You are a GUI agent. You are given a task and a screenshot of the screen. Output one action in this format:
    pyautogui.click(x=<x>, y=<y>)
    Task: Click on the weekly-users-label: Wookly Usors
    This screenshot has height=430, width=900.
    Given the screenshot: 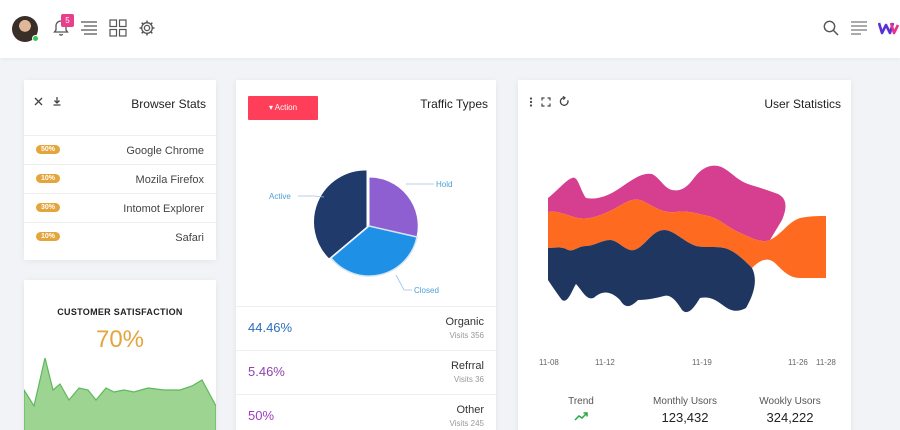 What is the action you would take?
    pyautogui.click(x=790, y=401)
    